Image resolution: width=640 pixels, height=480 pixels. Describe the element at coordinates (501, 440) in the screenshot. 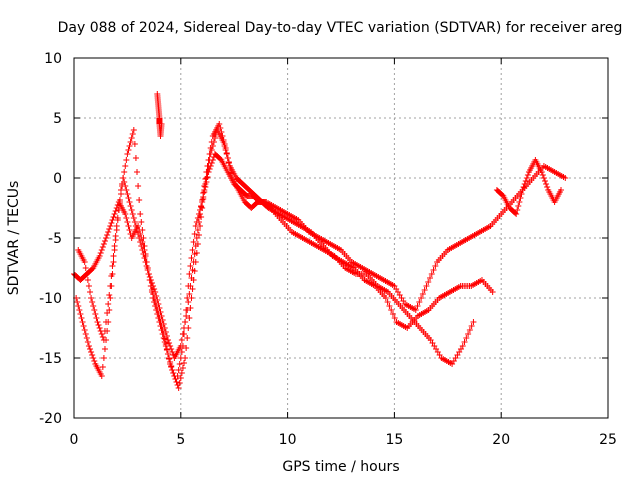

I see `x-tick-label: 20` at that location.